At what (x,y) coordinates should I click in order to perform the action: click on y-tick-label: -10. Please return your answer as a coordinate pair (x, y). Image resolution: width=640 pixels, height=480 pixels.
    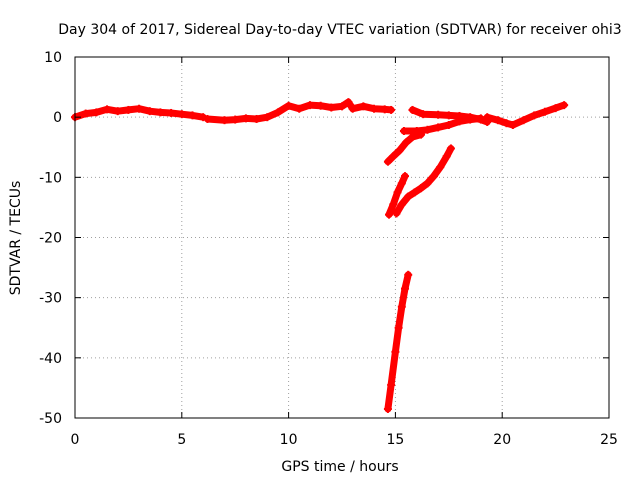
    Looking at the image, I should click on (50, 178).